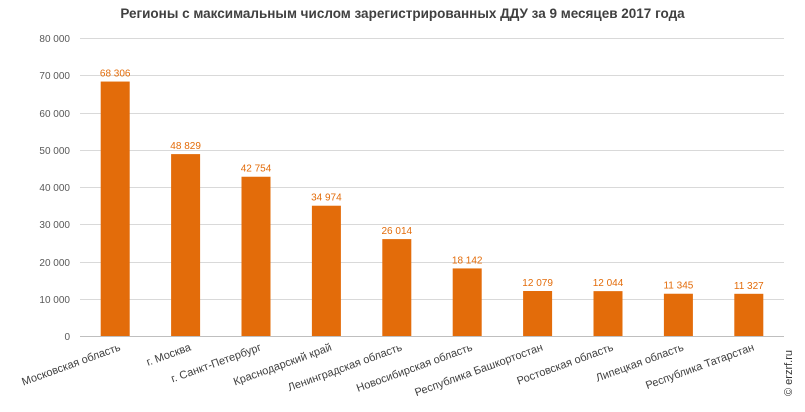 The width and height of the screenshot is (805, 412). Describe the element at coordinates (537, 283) in the screenshot. I see `data-label: 12 079` at that location.